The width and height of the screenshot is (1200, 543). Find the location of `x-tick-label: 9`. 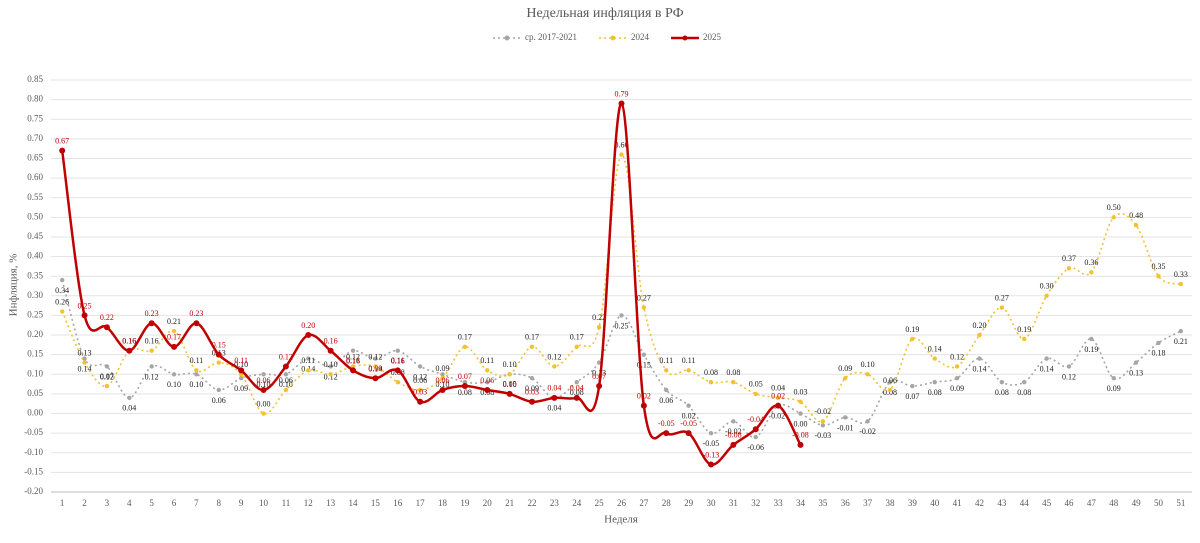

x-tick-label: 9 is located at coordinates (241, 503).